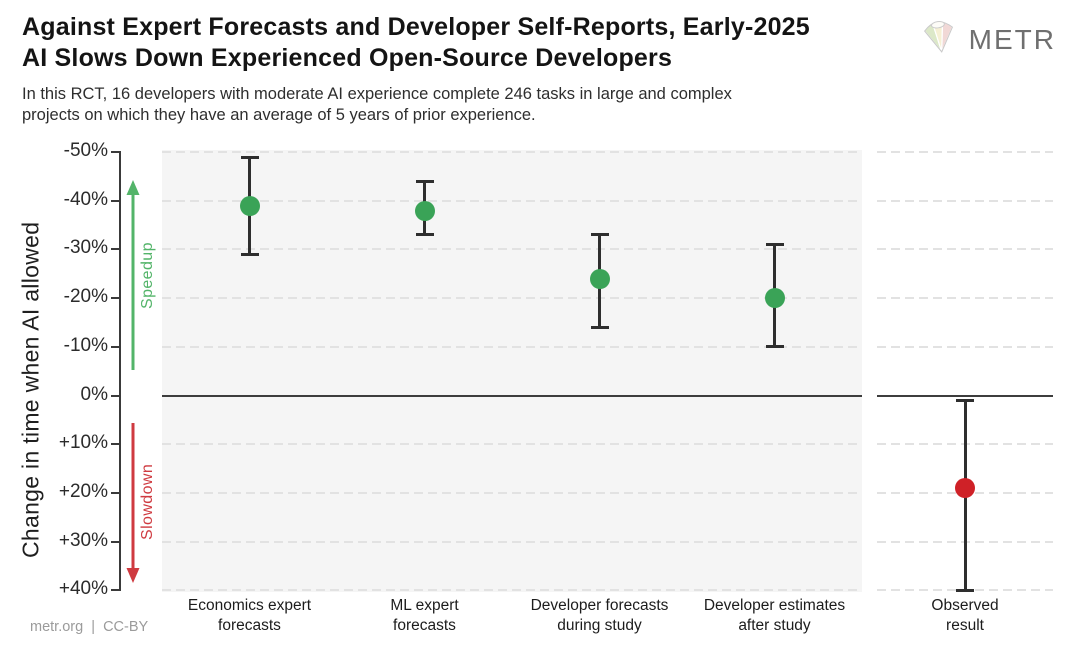 This screenshot has width=1080, height=649. Describe the element at coordinates (120, 371) in the screenshot. I see `y-axis-line` at that location.